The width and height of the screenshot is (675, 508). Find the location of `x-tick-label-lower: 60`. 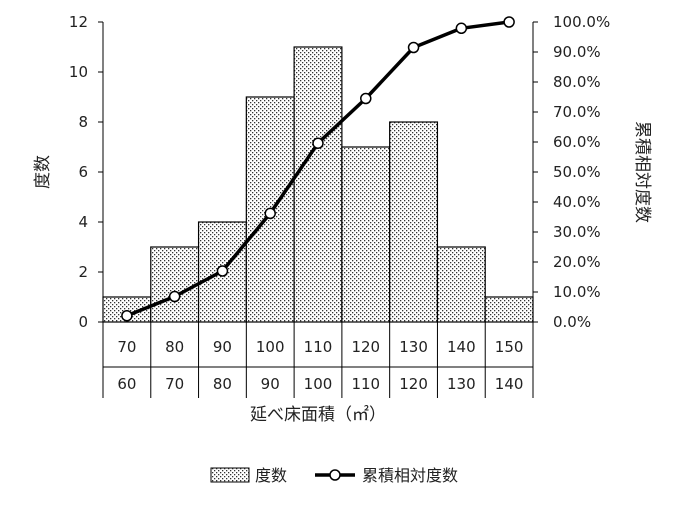

x-tick-label-lower: 60 is located at coordinates (126, 384).